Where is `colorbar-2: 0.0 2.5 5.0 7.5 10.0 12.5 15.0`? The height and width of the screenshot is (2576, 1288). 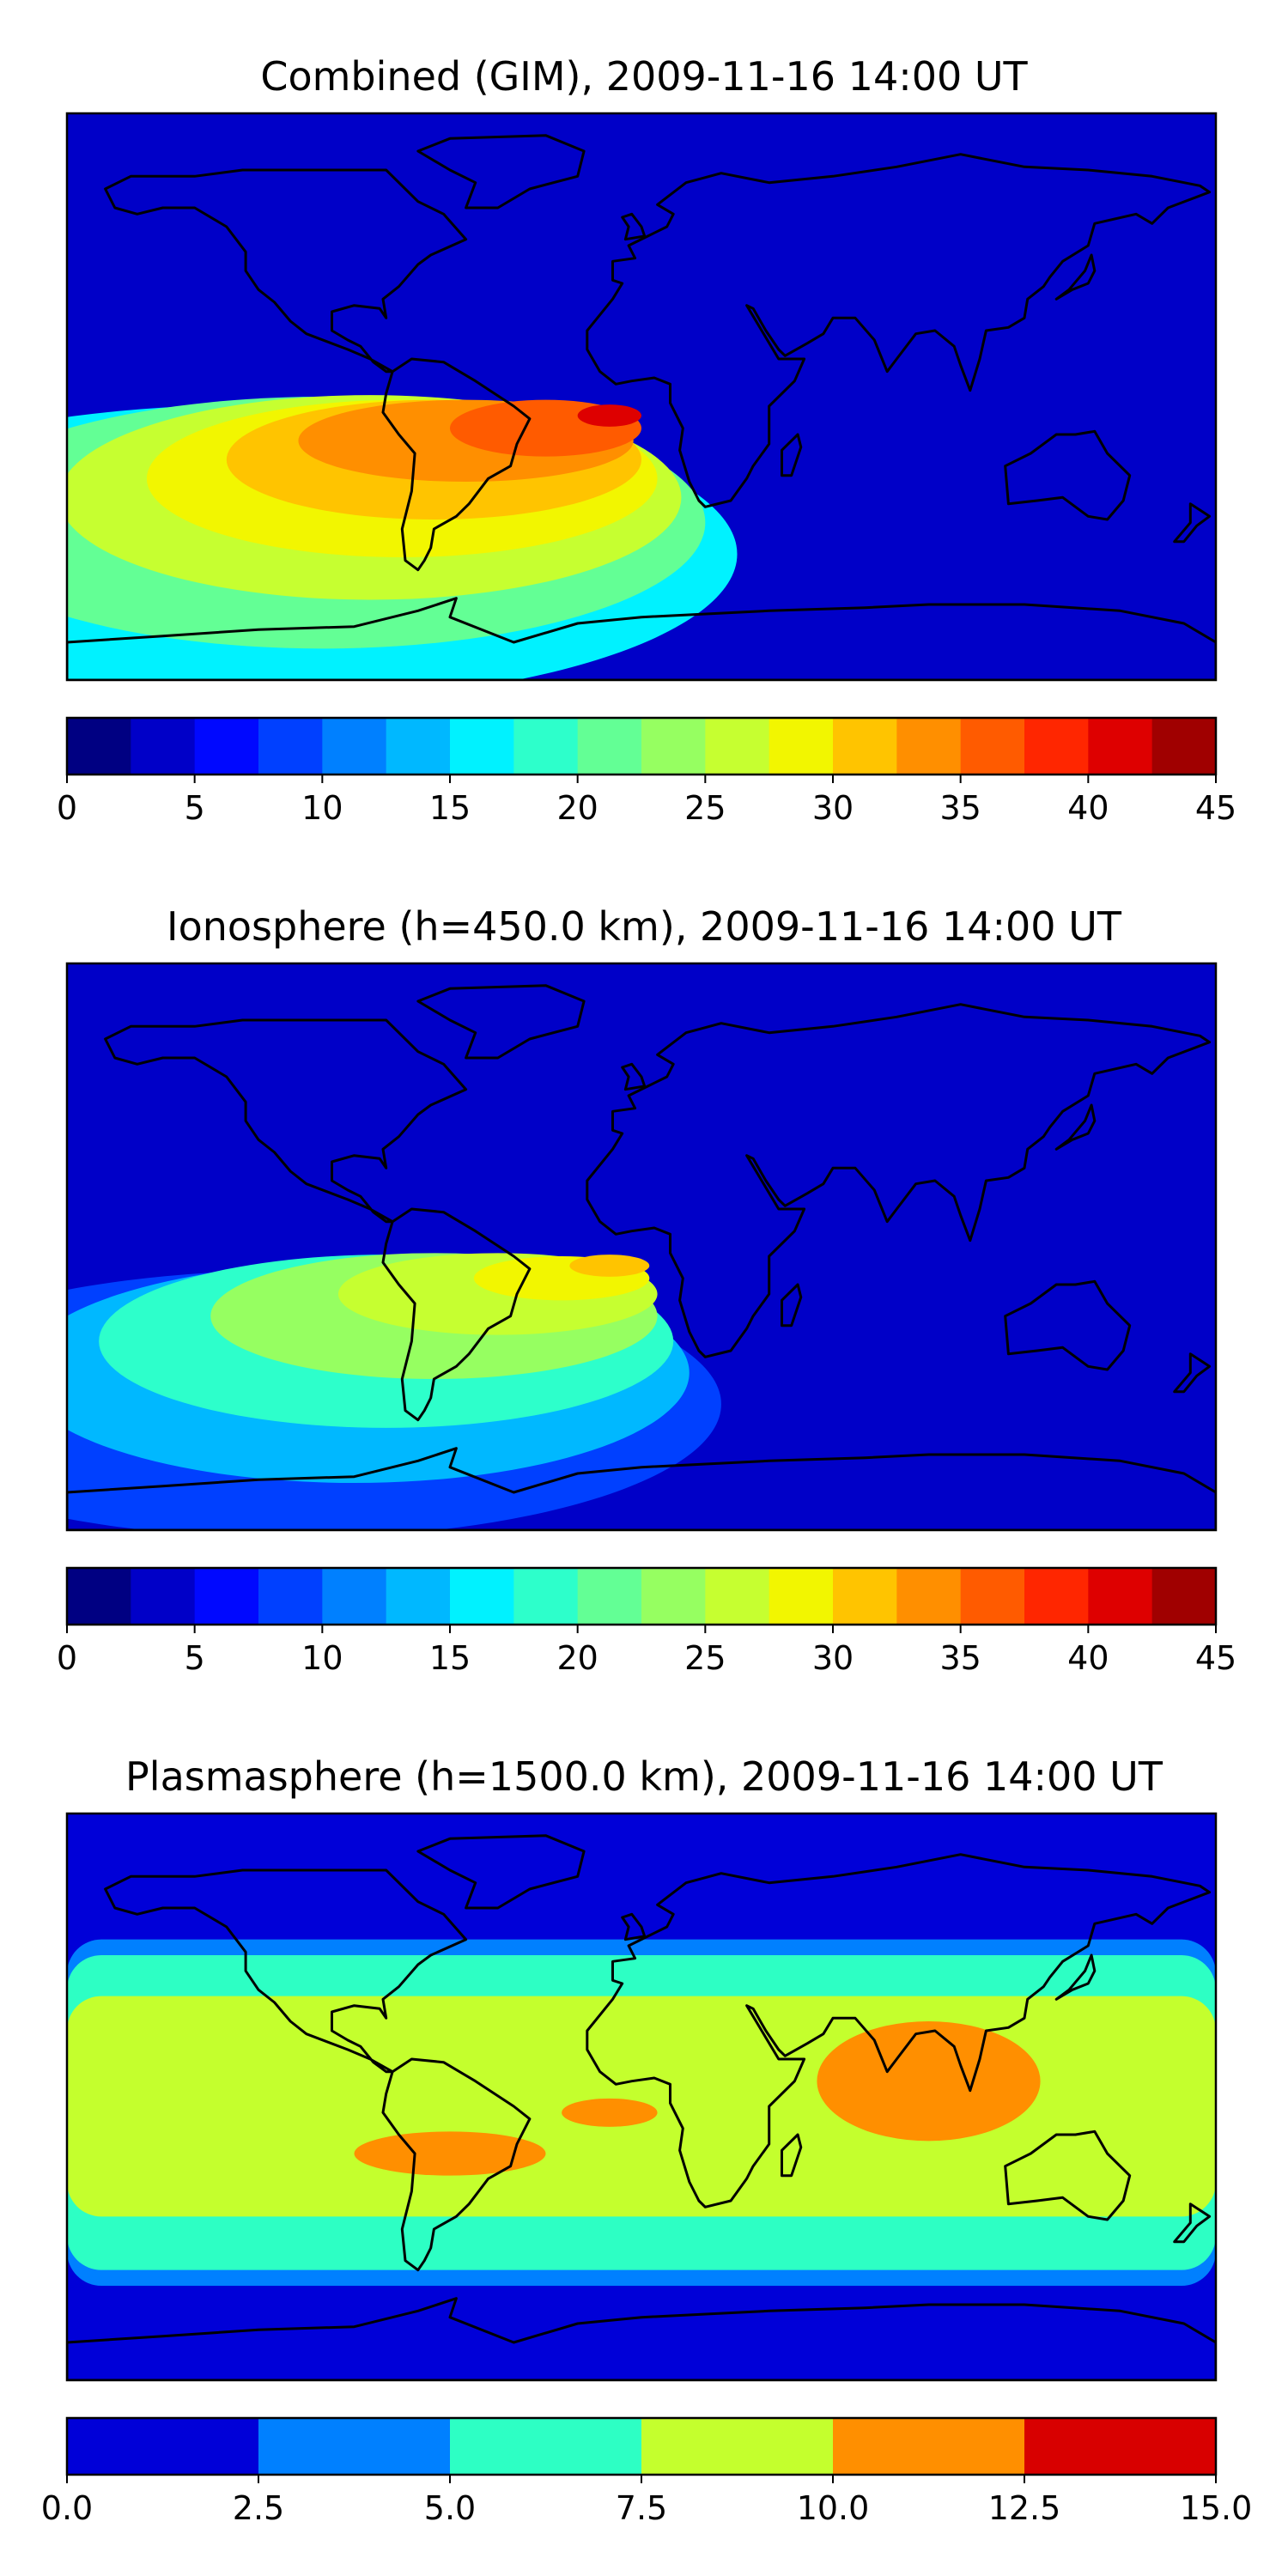 colorbar-2: 0.0 2.5 5.0 7.5 10.0 12.5 15.0 is located at coordinates (647, 2471).